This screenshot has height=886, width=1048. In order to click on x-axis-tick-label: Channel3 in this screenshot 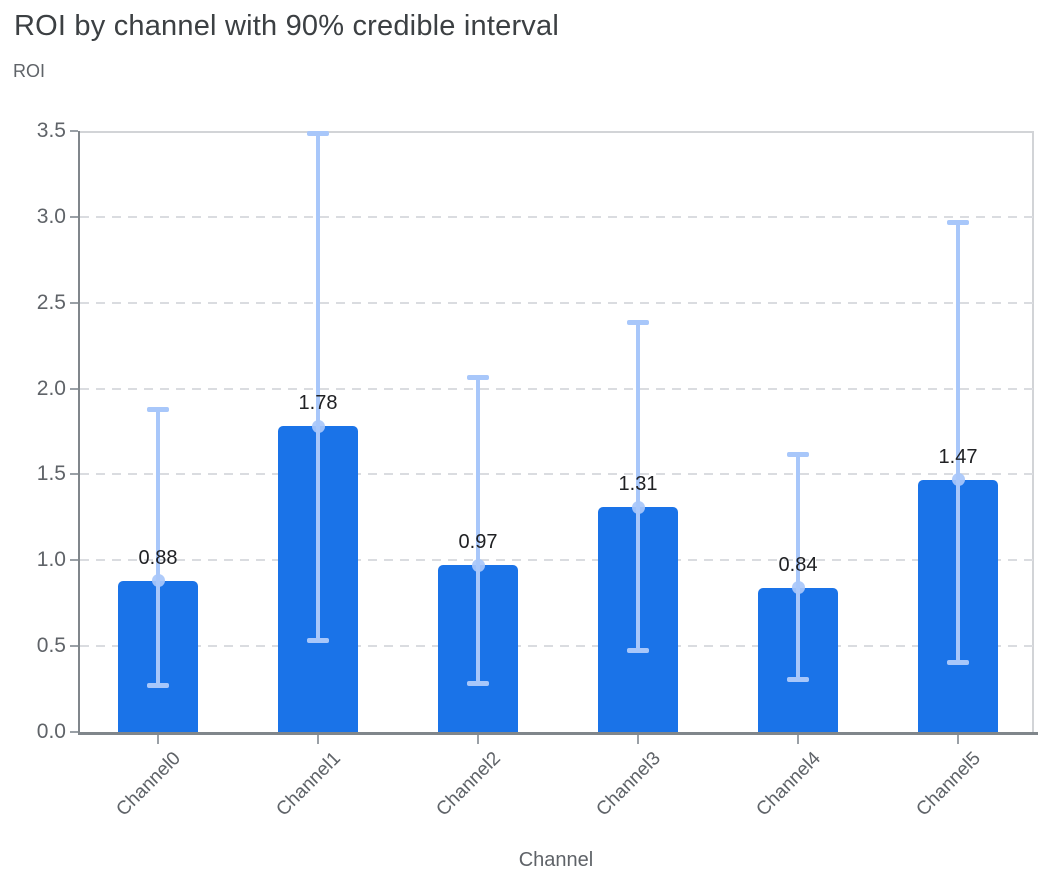, I will do `click(628, 784)`.